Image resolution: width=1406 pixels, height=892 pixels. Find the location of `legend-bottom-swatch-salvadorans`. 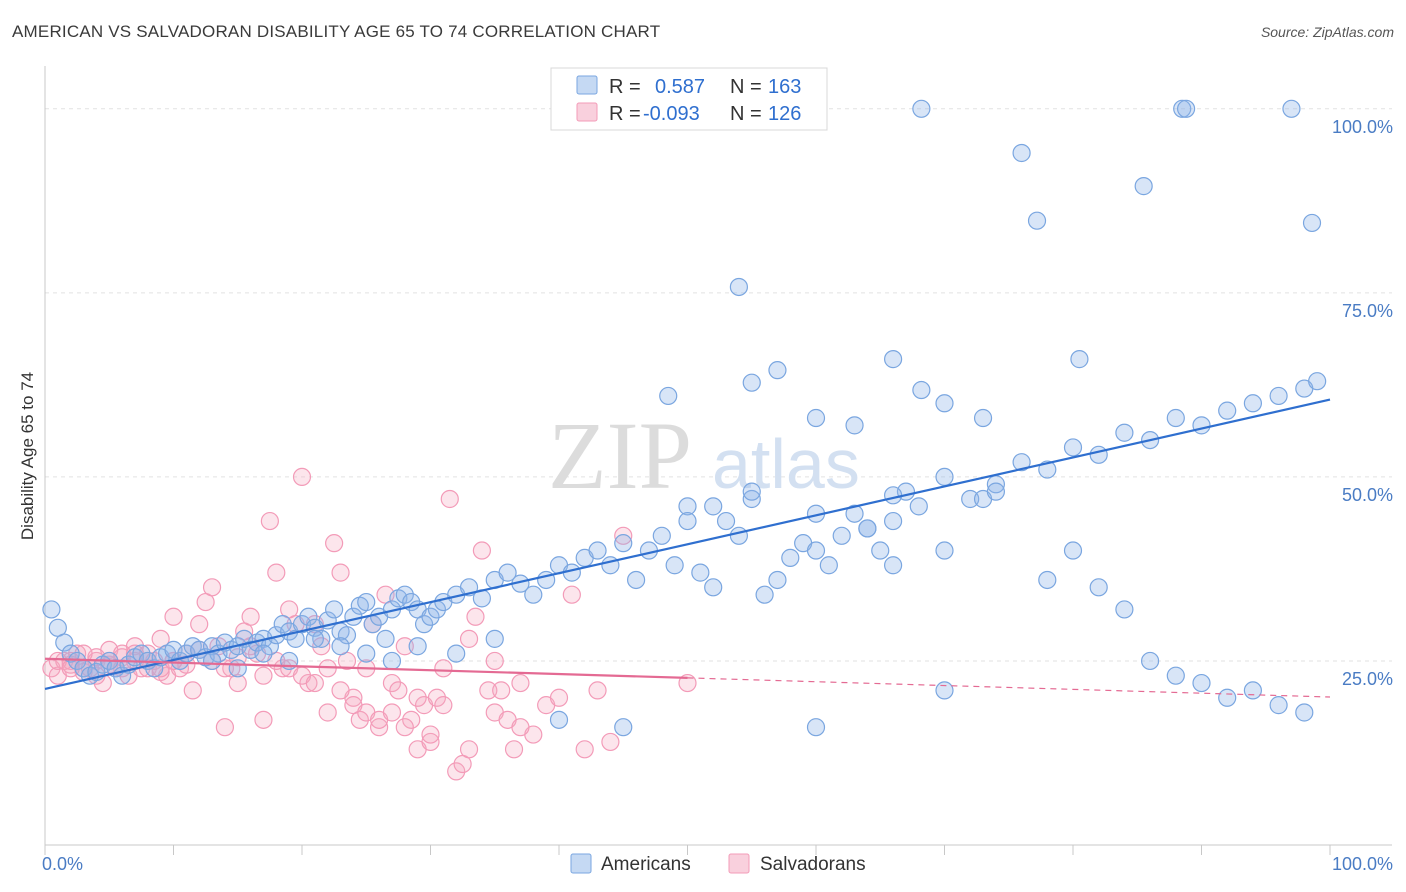

legend-bottom-swatch-salvadorans is located at coordinates (739, 863).